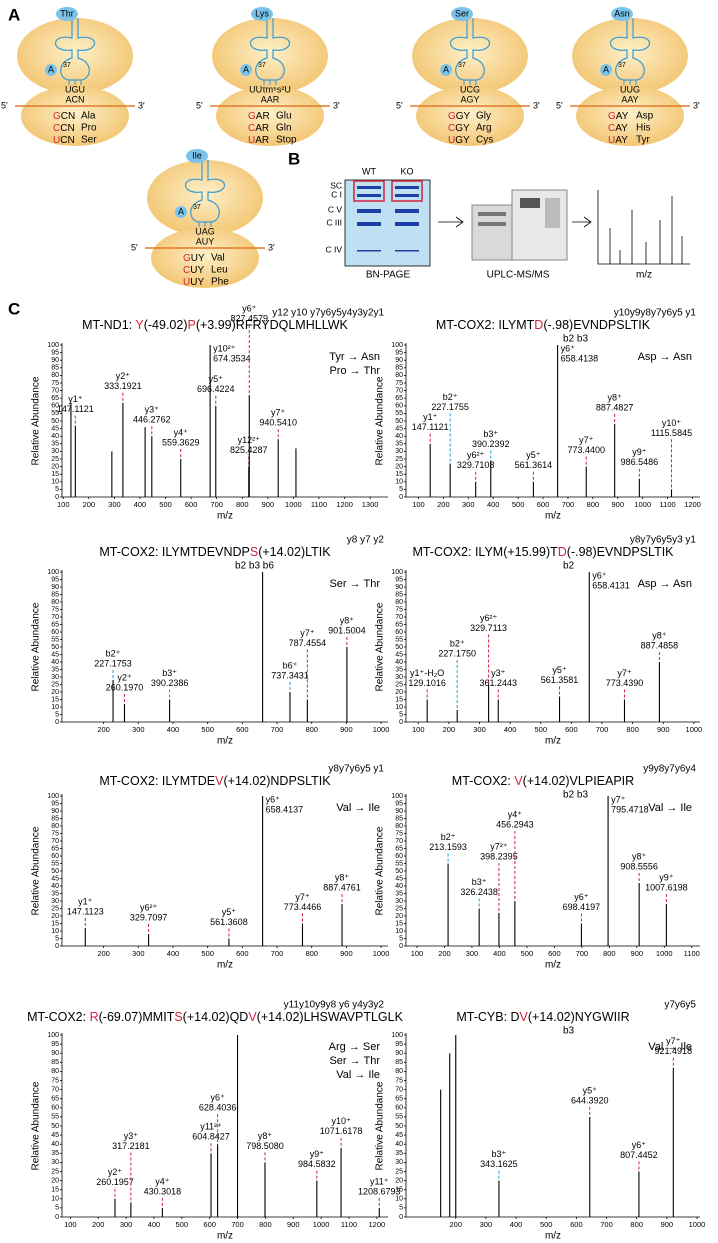  I want to click on title-part: Y, so click(139, 325).